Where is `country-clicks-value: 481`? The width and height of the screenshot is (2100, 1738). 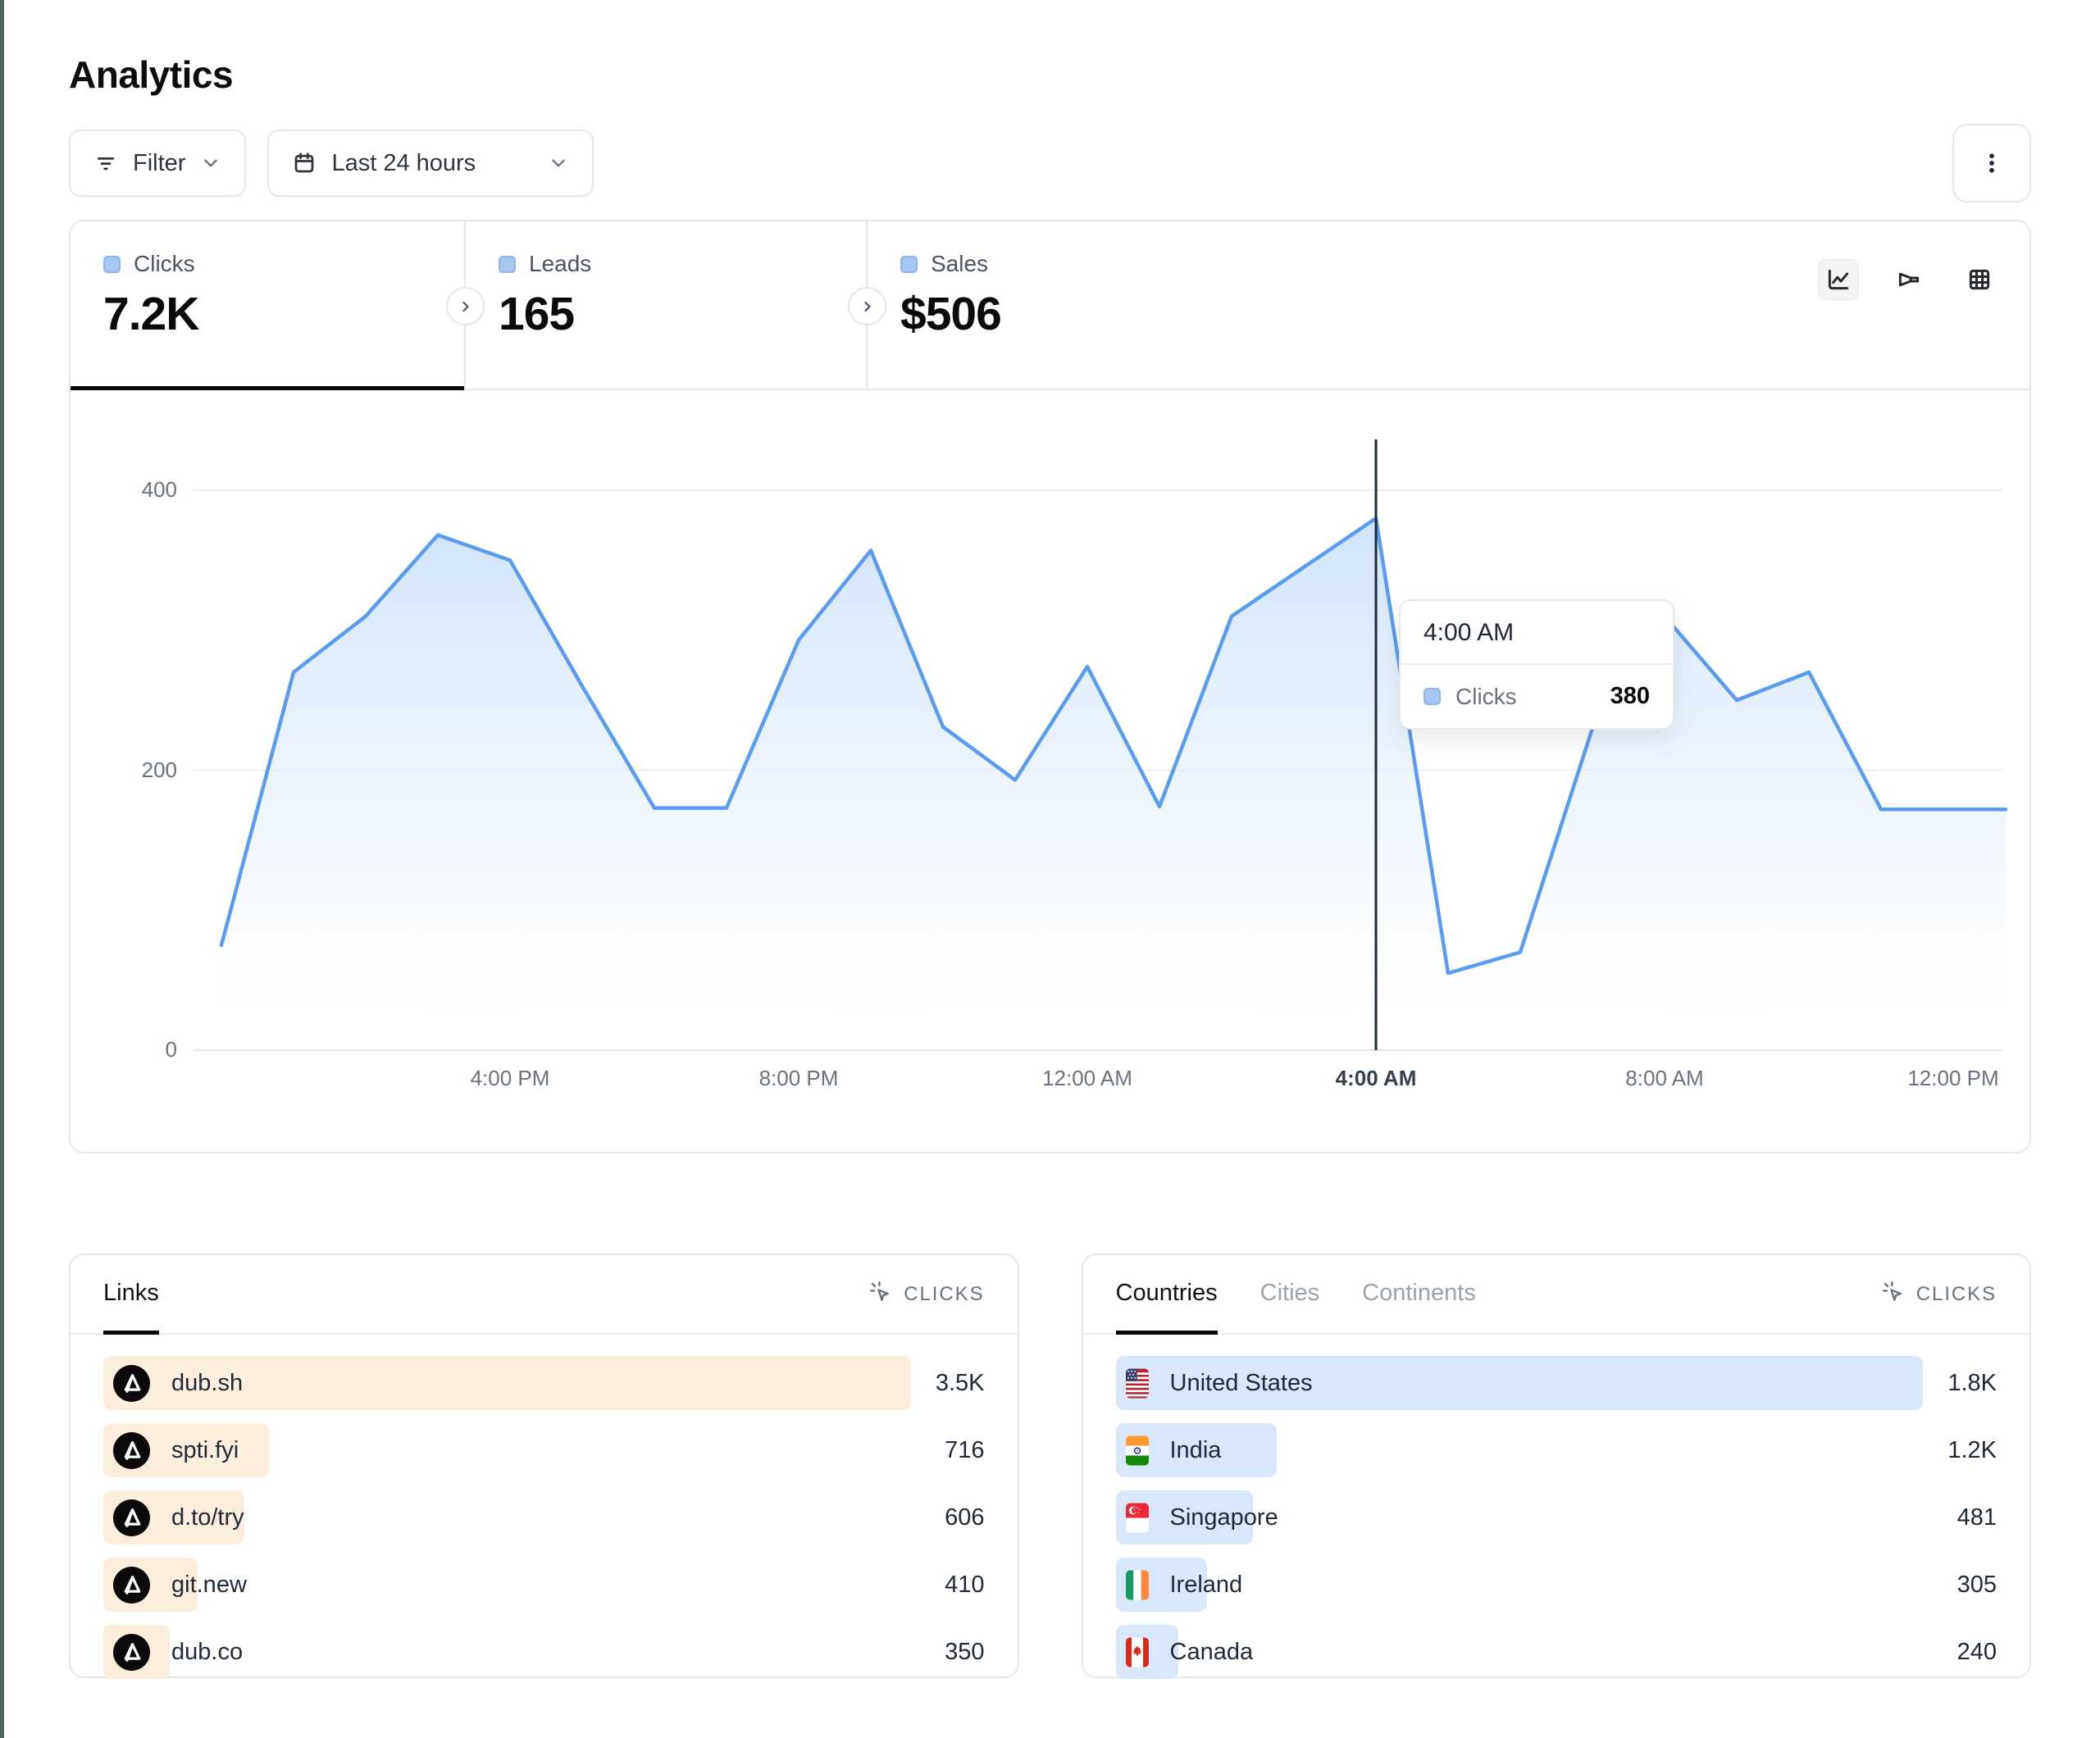
country-clicks-value: 481 is located at coordinates (1977, 1517).